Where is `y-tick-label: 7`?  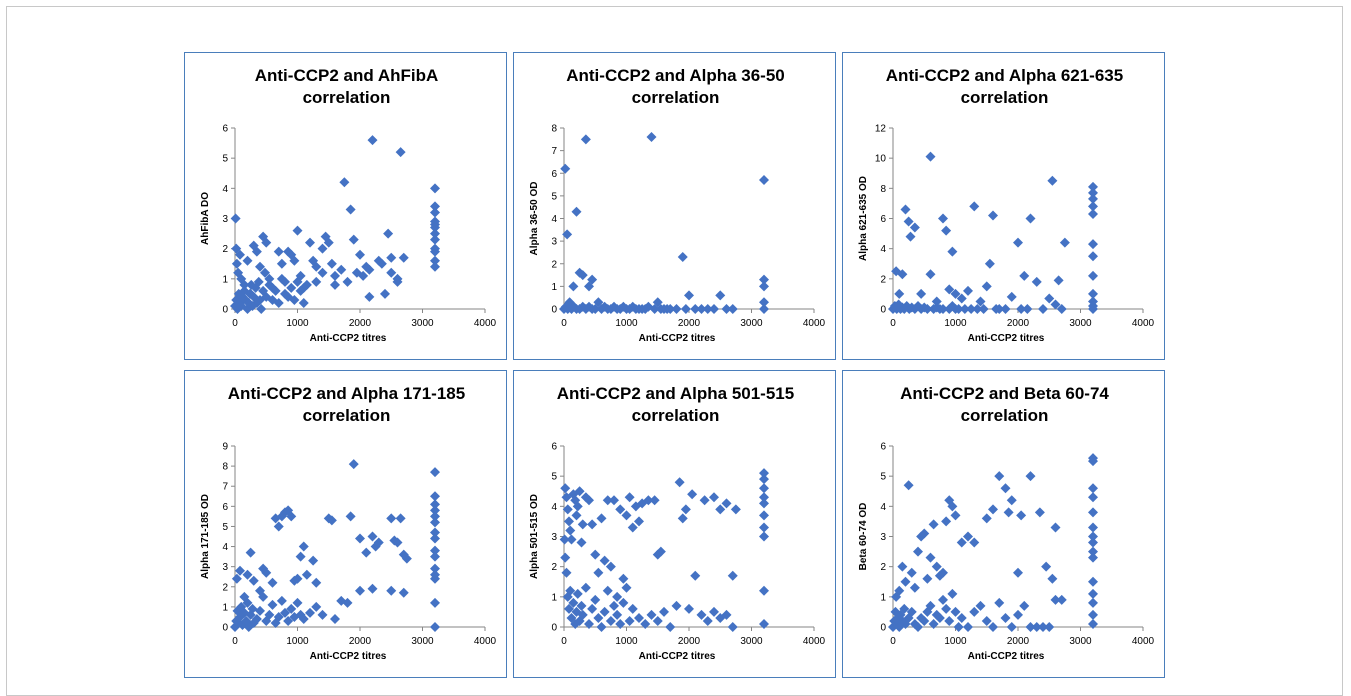
y-tick-label: 7 is located at coordinates (225, 487).